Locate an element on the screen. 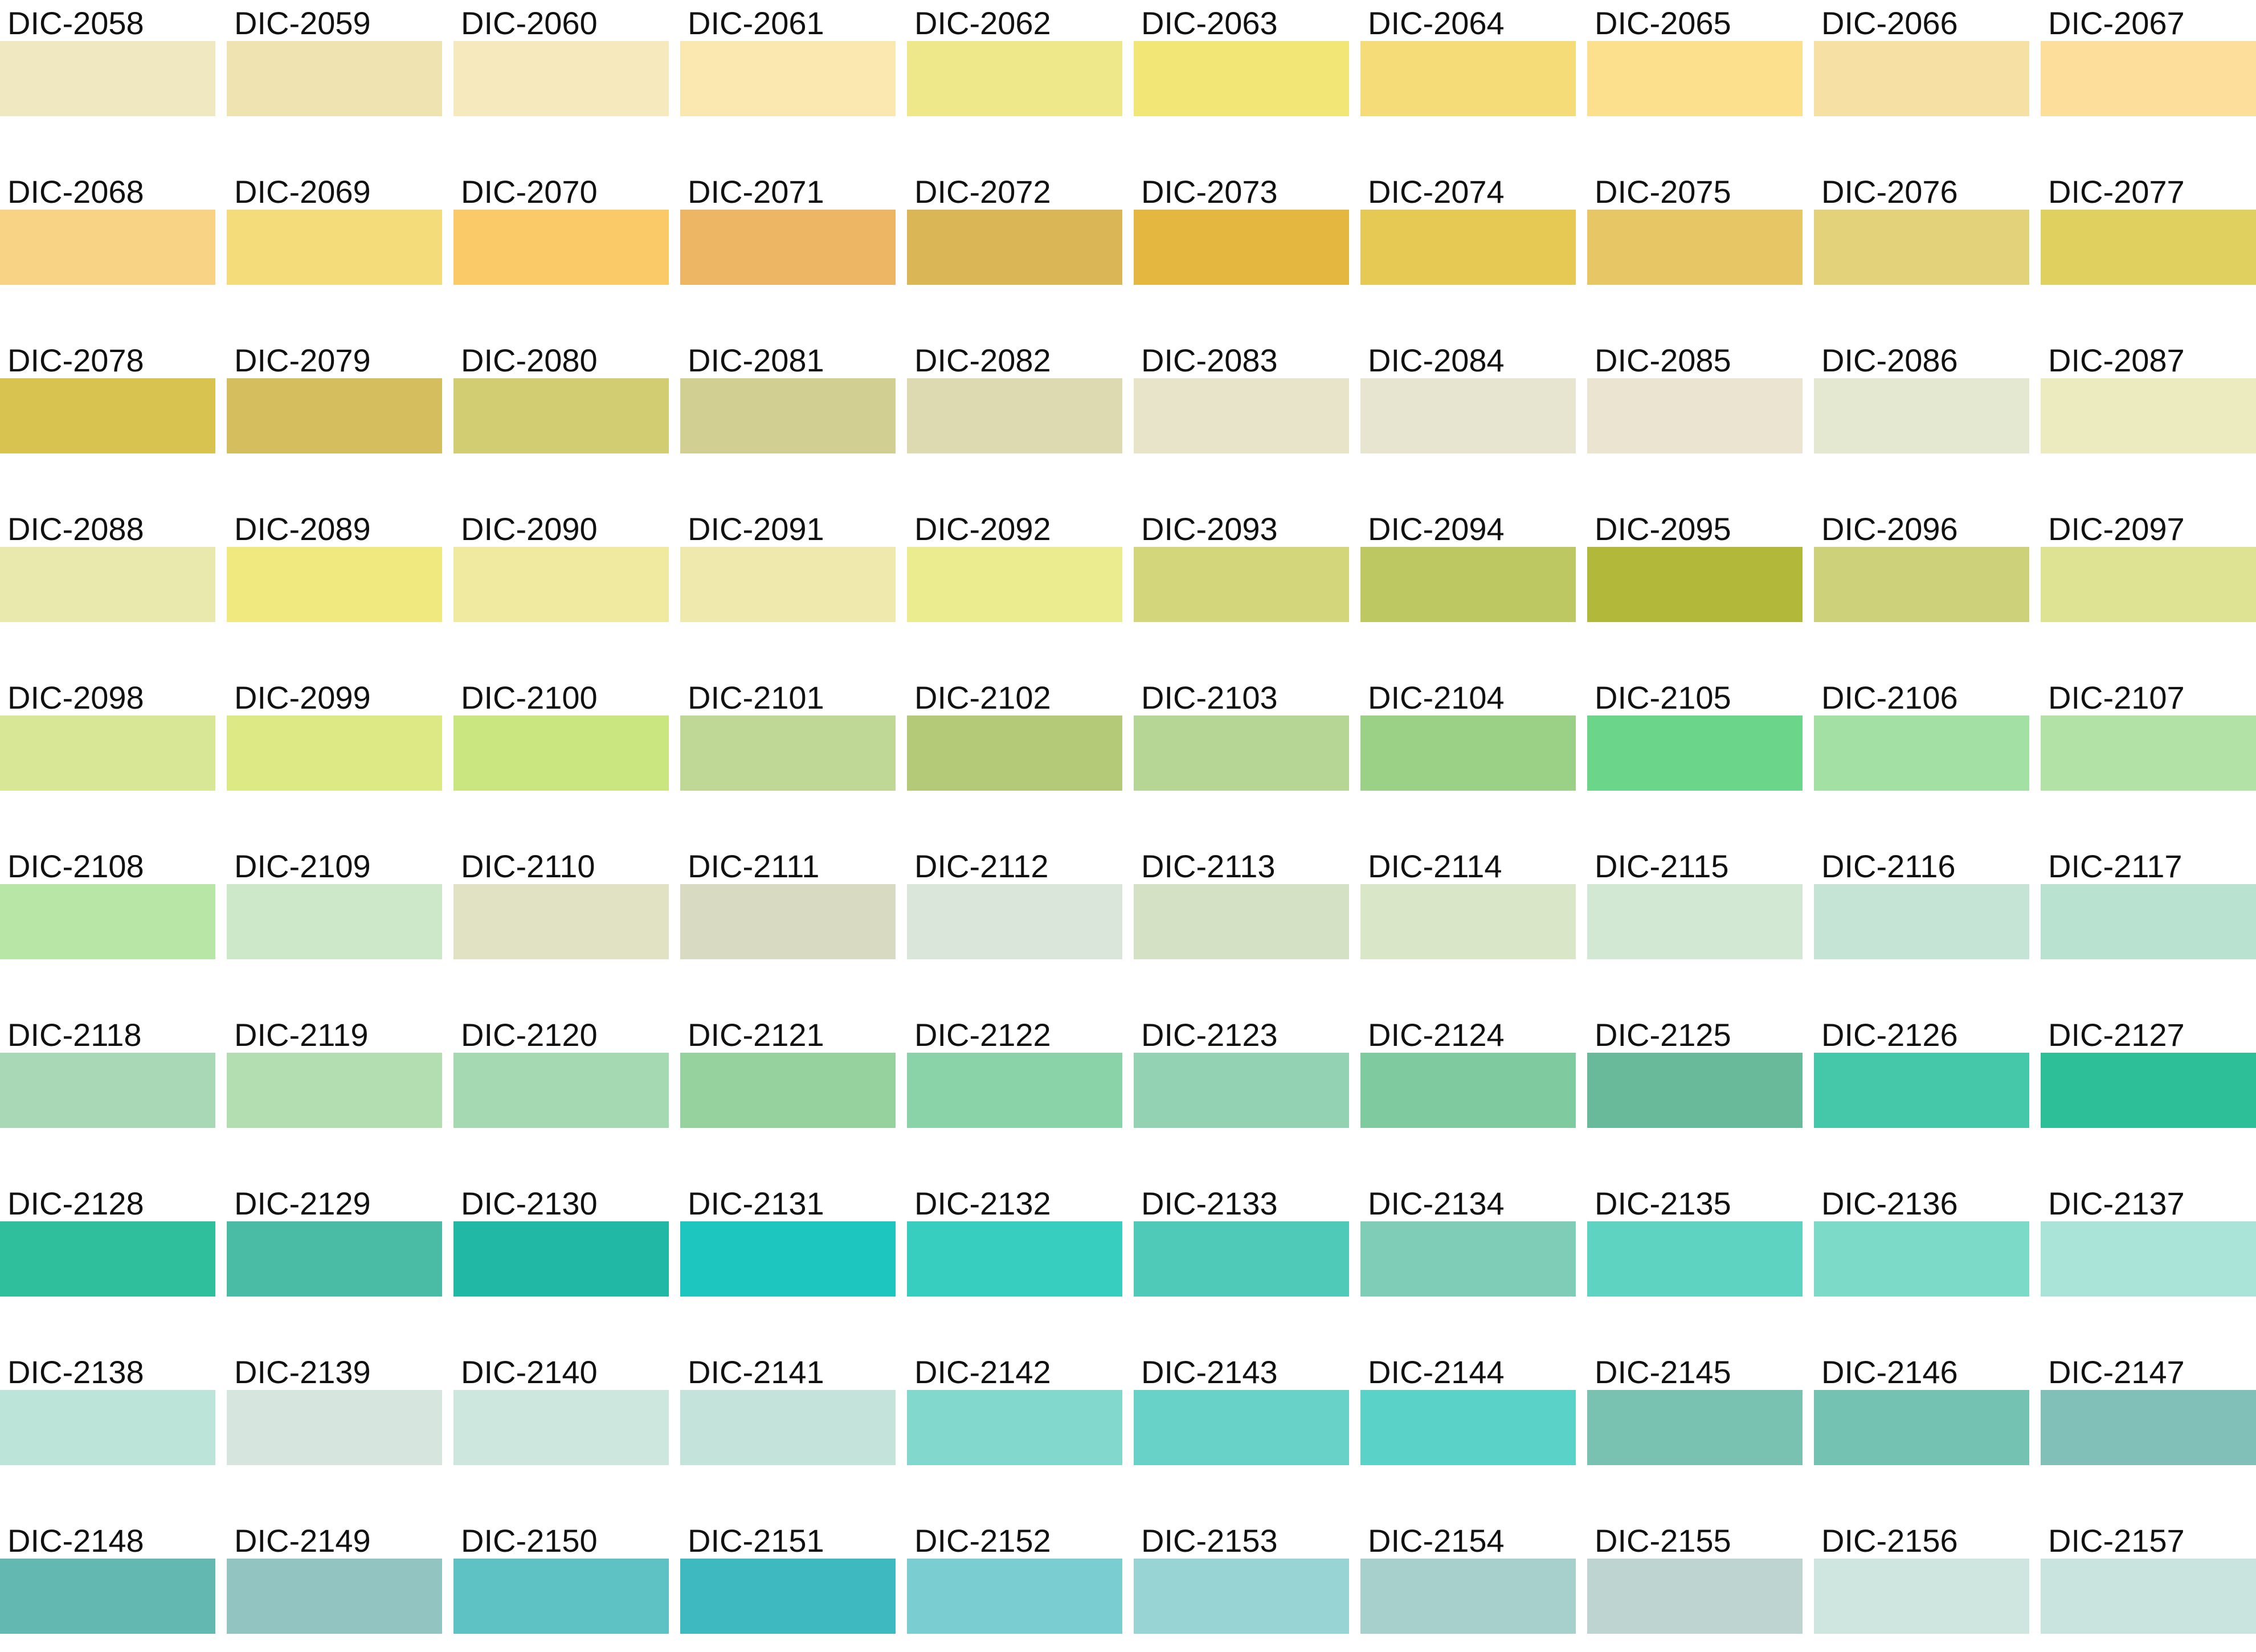 The height and width of the screenshot is (1652, 2256). swatch-code: DIC-2138 is located at coordinates (75, 1372).